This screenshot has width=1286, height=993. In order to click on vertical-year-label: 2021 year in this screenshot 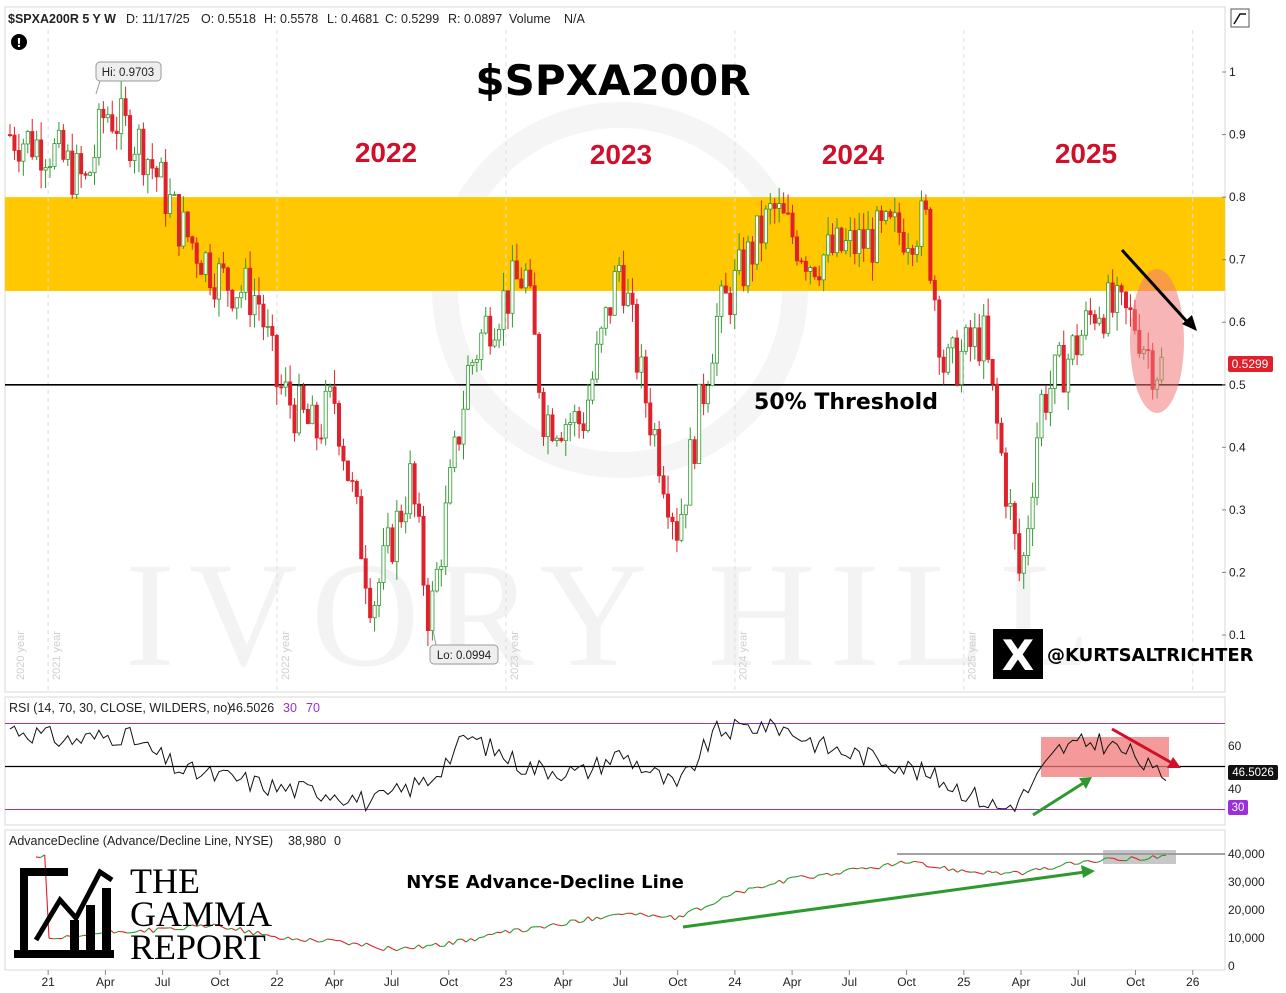, I will do `click(57, 655)`.